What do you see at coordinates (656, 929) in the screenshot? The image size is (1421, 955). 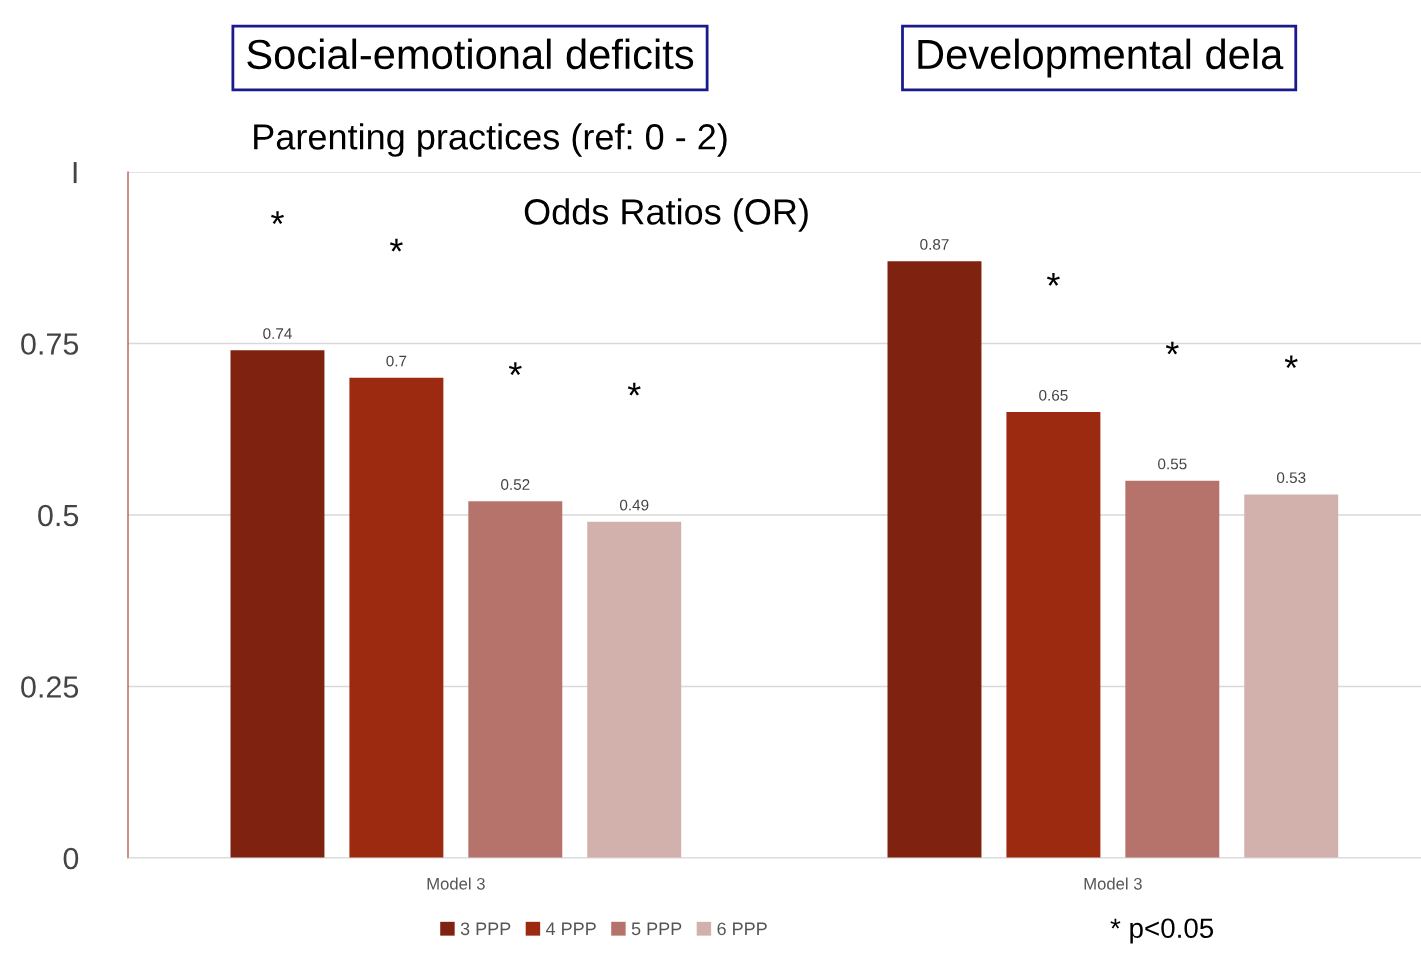 I see `legend-label: 5 PPP` at bounding box center [656, 929].